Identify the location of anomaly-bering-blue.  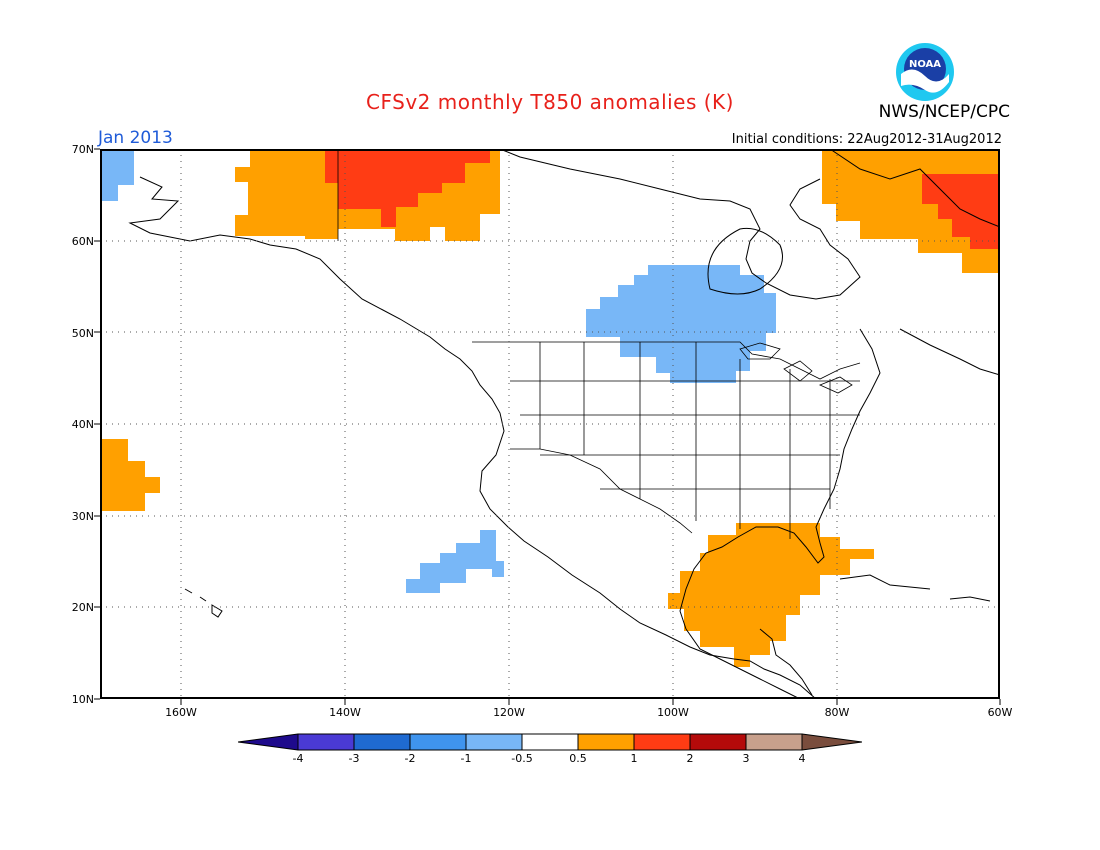
(117, 175).